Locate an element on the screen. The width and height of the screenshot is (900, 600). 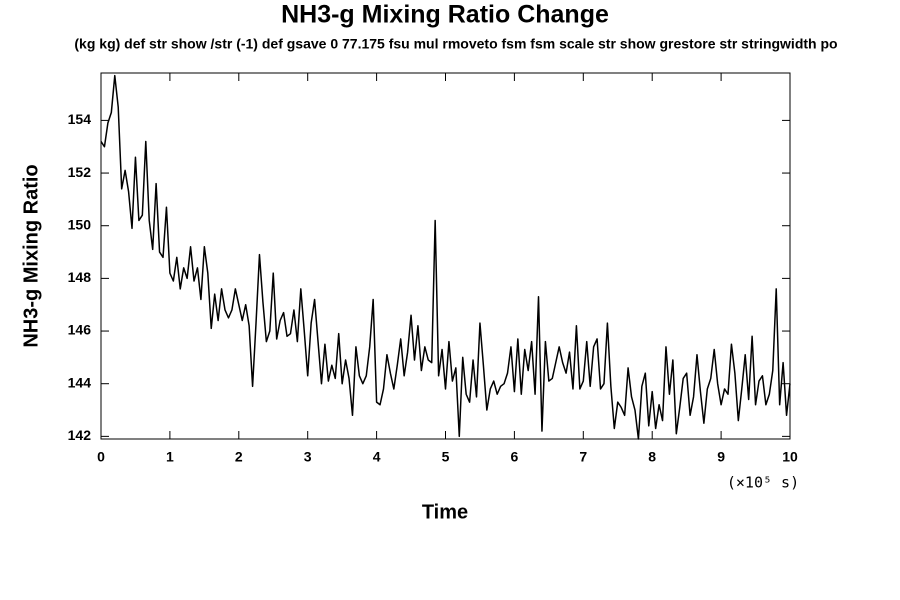
x-axis-unit: (×10⁵ s) is located at coordinates (763, 483).